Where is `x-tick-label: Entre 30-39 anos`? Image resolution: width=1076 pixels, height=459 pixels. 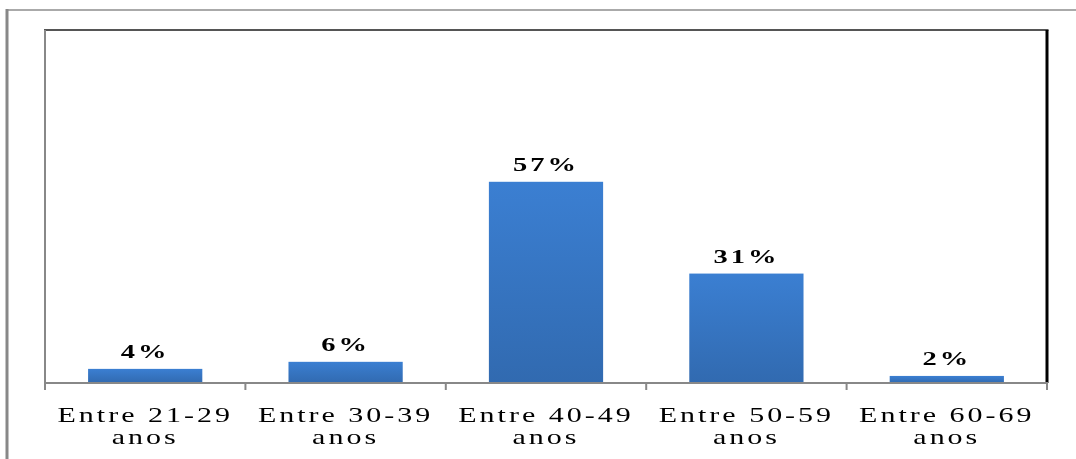 x-tick-label: Entre 30-39 anos is located at coordinates (345, 426).